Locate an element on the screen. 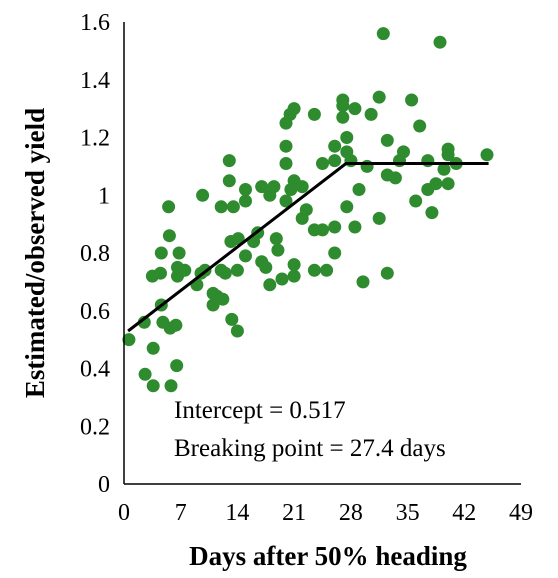  x-tick-label: 7 is located at coordinates (181, 513).